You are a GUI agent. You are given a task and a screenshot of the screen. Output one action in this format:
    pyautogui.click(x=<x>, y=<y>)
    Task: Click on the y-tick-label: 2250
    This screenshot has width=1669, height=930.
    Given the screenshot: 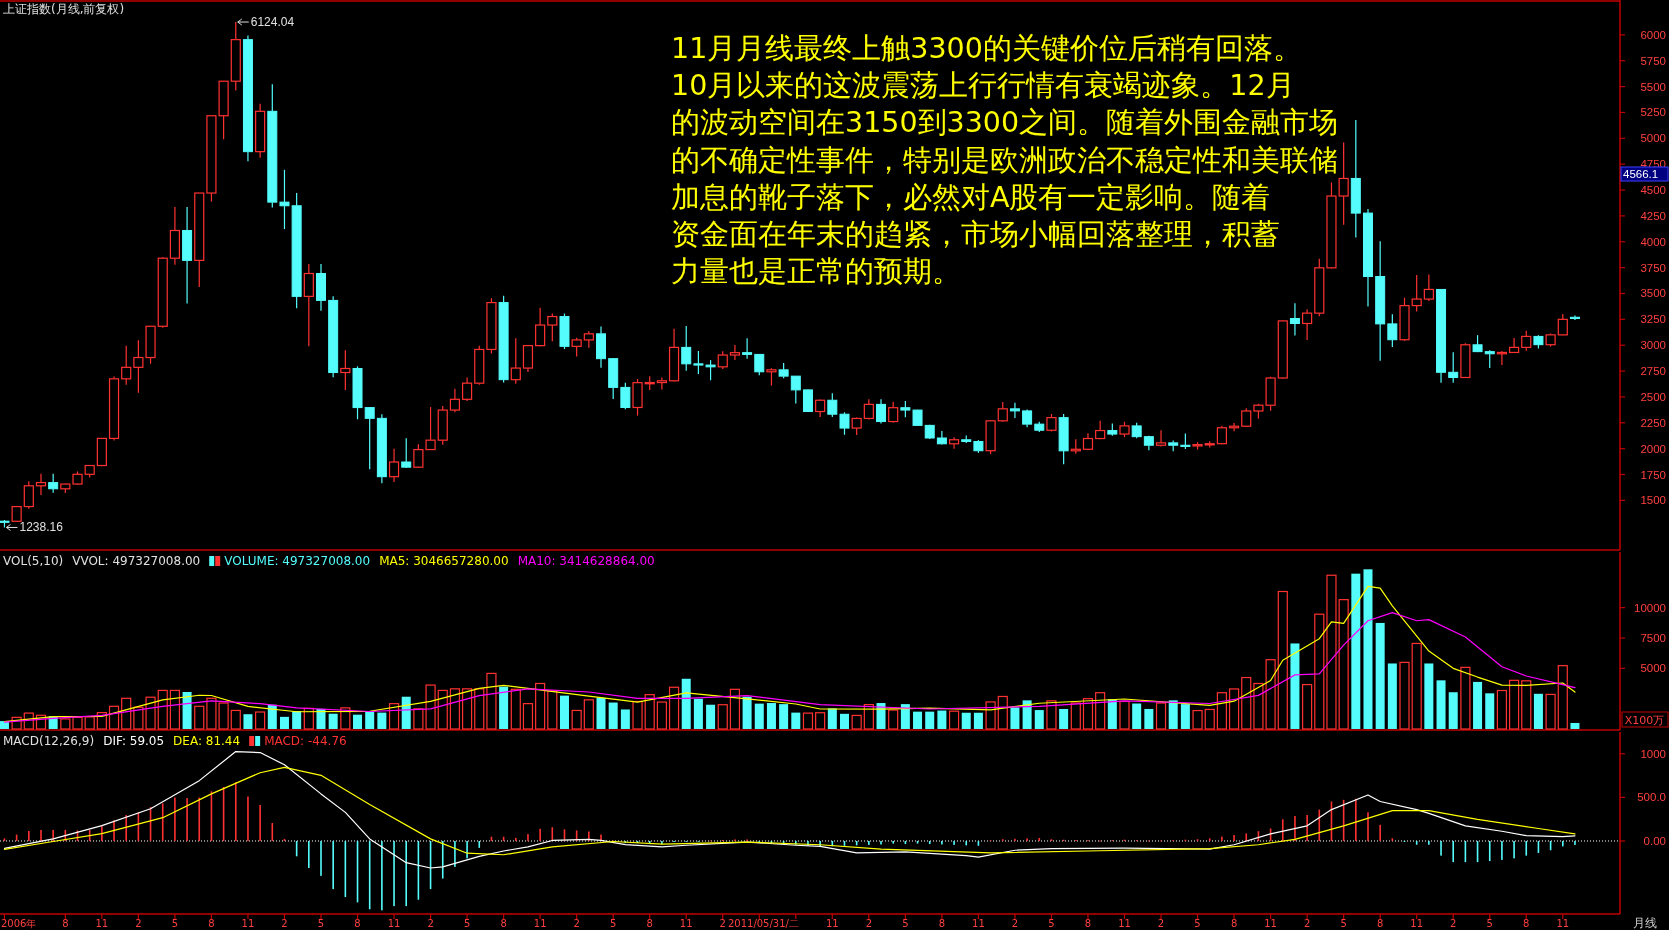 What is the action you would take?
    pyautogui.click(x=1653, y=422)
    